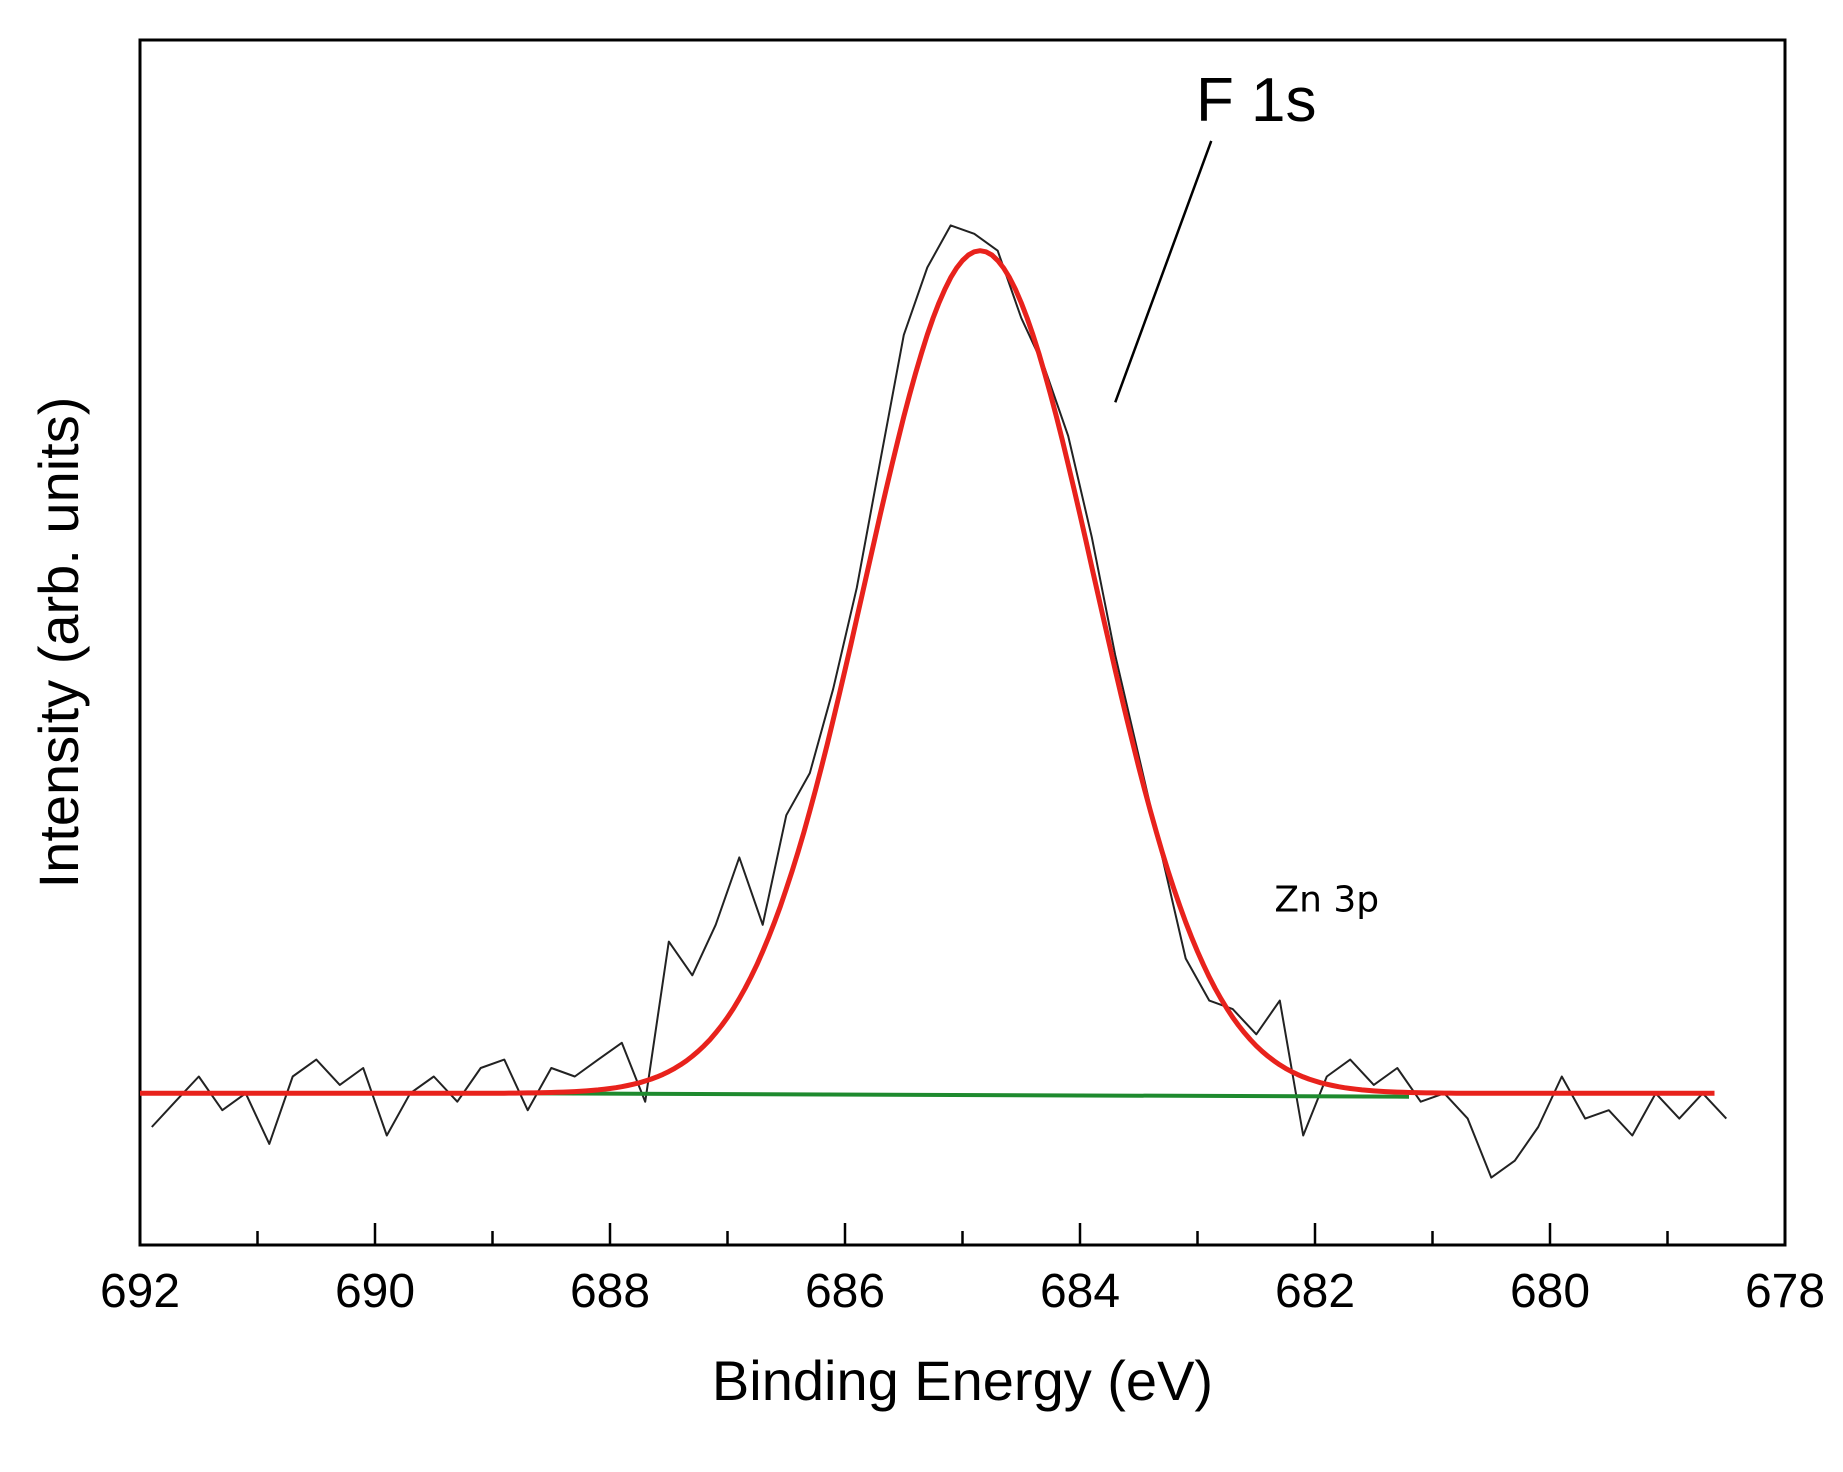 Image resolution: width=1843 pixels, height=1472 pixels. I want to click on y-axis-title: Intensity (arb. units), so click(58, 643).